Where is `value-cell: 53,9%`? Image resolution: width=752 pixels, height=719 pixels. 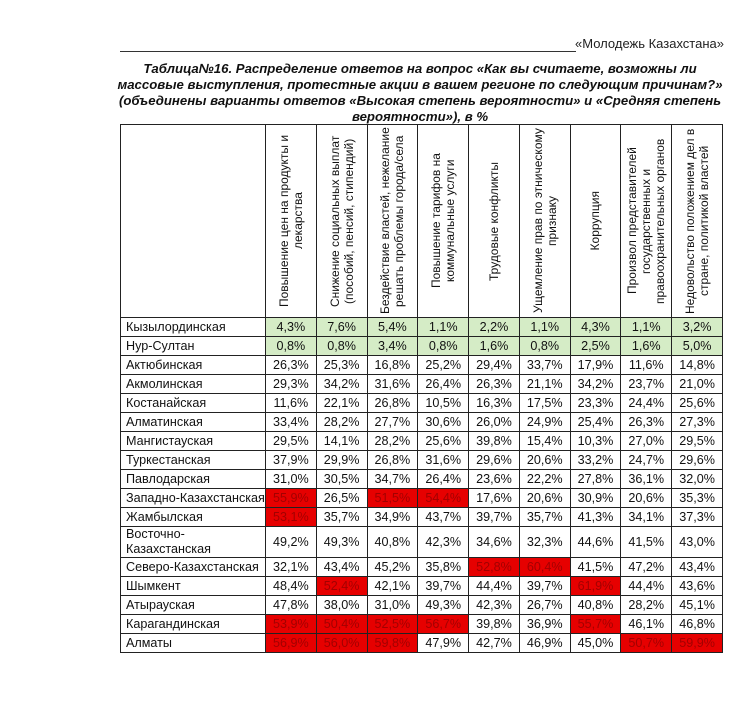
value-cell: 53,9% is located at coordinates (291, 624).